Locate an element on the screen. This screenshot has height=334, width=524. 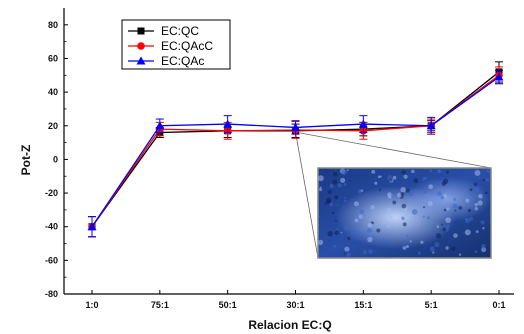
legend-label: EC:QC is located at coordinates (180, 31).